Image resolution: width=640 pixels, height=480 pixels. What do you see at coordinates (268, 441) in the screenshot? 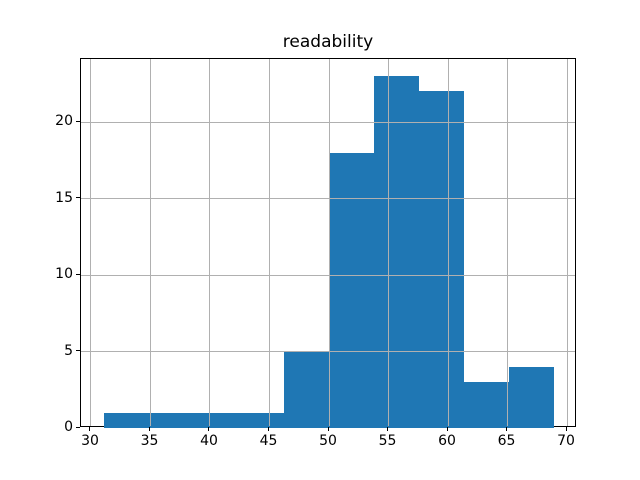
I see `x-tick-label: 45` at bounding box center [268, 441].